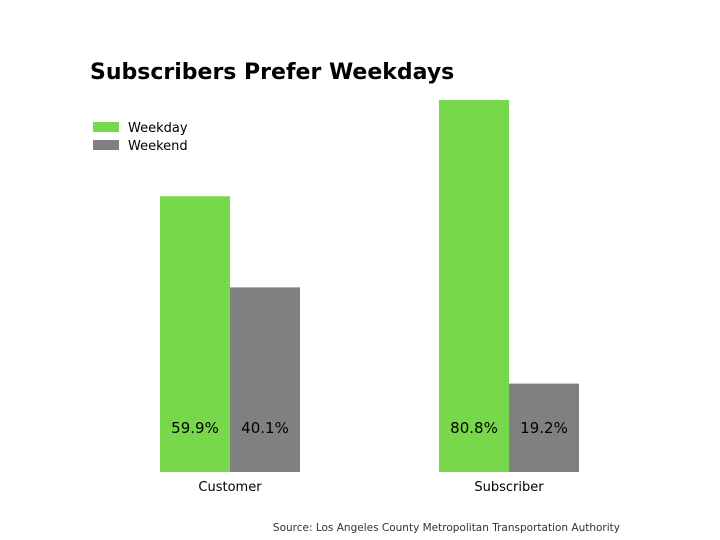 Image resolution: width=720 pixels, height=540 pixels. I want to click on legend-swatch-weekday, so click(106, 127).